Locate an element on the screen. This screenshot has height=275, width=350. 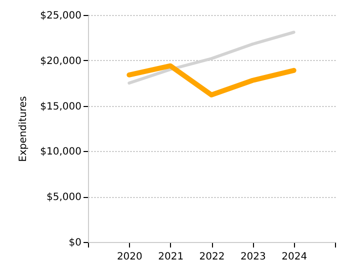
y-tick-label: $10,000 is located at coordinates (61, 152).